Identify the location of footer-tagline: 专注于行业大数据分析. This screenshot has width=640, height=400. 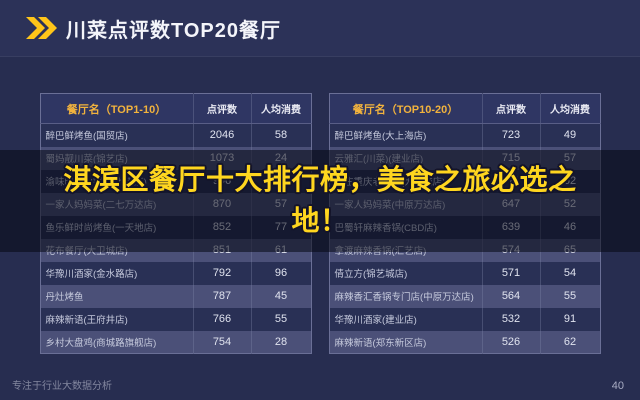
(62, 386).